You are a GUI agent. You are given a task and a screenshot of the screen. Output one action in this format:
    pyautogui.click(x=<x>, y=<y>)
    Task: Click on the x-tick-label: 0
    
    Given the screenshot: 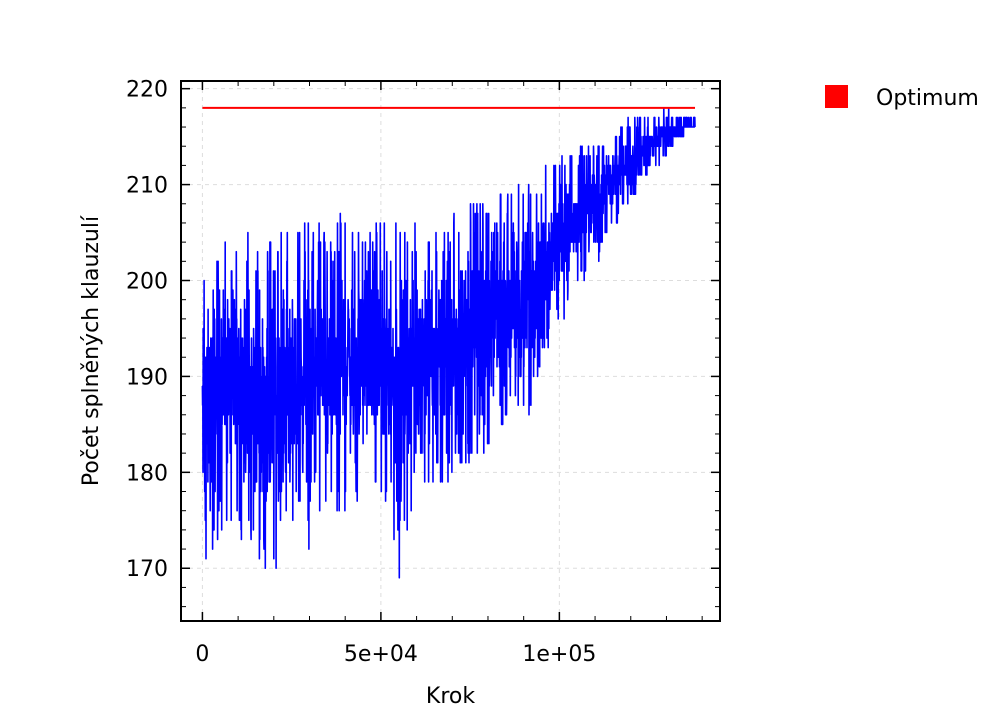 What is the action you would take?
    pyautogui.click(x=202, y=654)
    